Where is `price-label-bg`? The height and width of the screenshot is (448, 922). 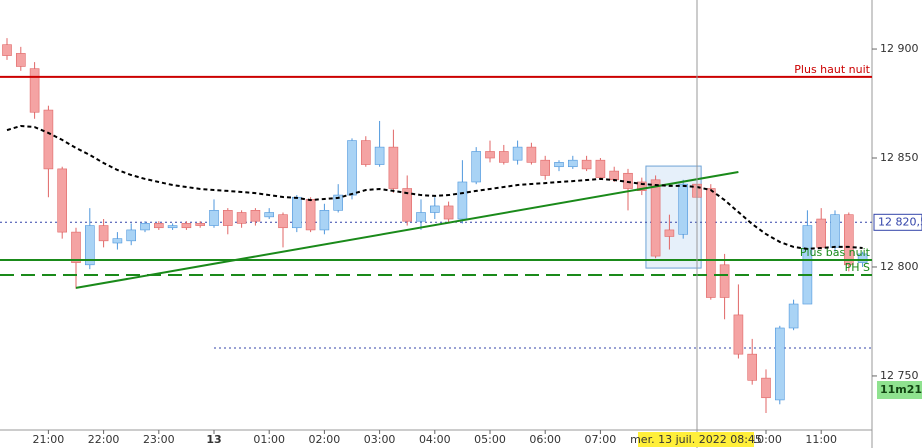
price-label-bg is located at coordinates (897, 222).